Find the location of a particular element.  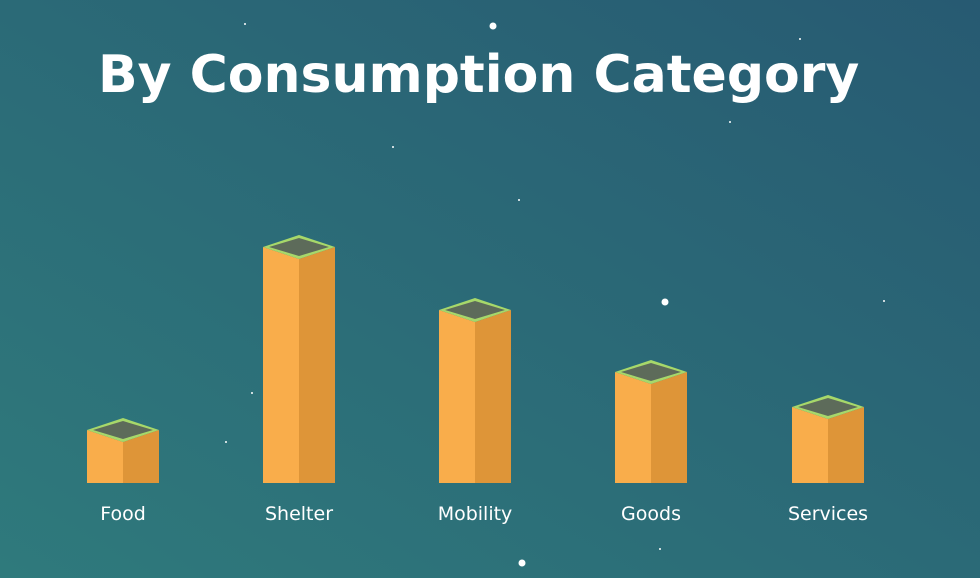

x-tick-label: Mobility is located at coordinates (475, 514).